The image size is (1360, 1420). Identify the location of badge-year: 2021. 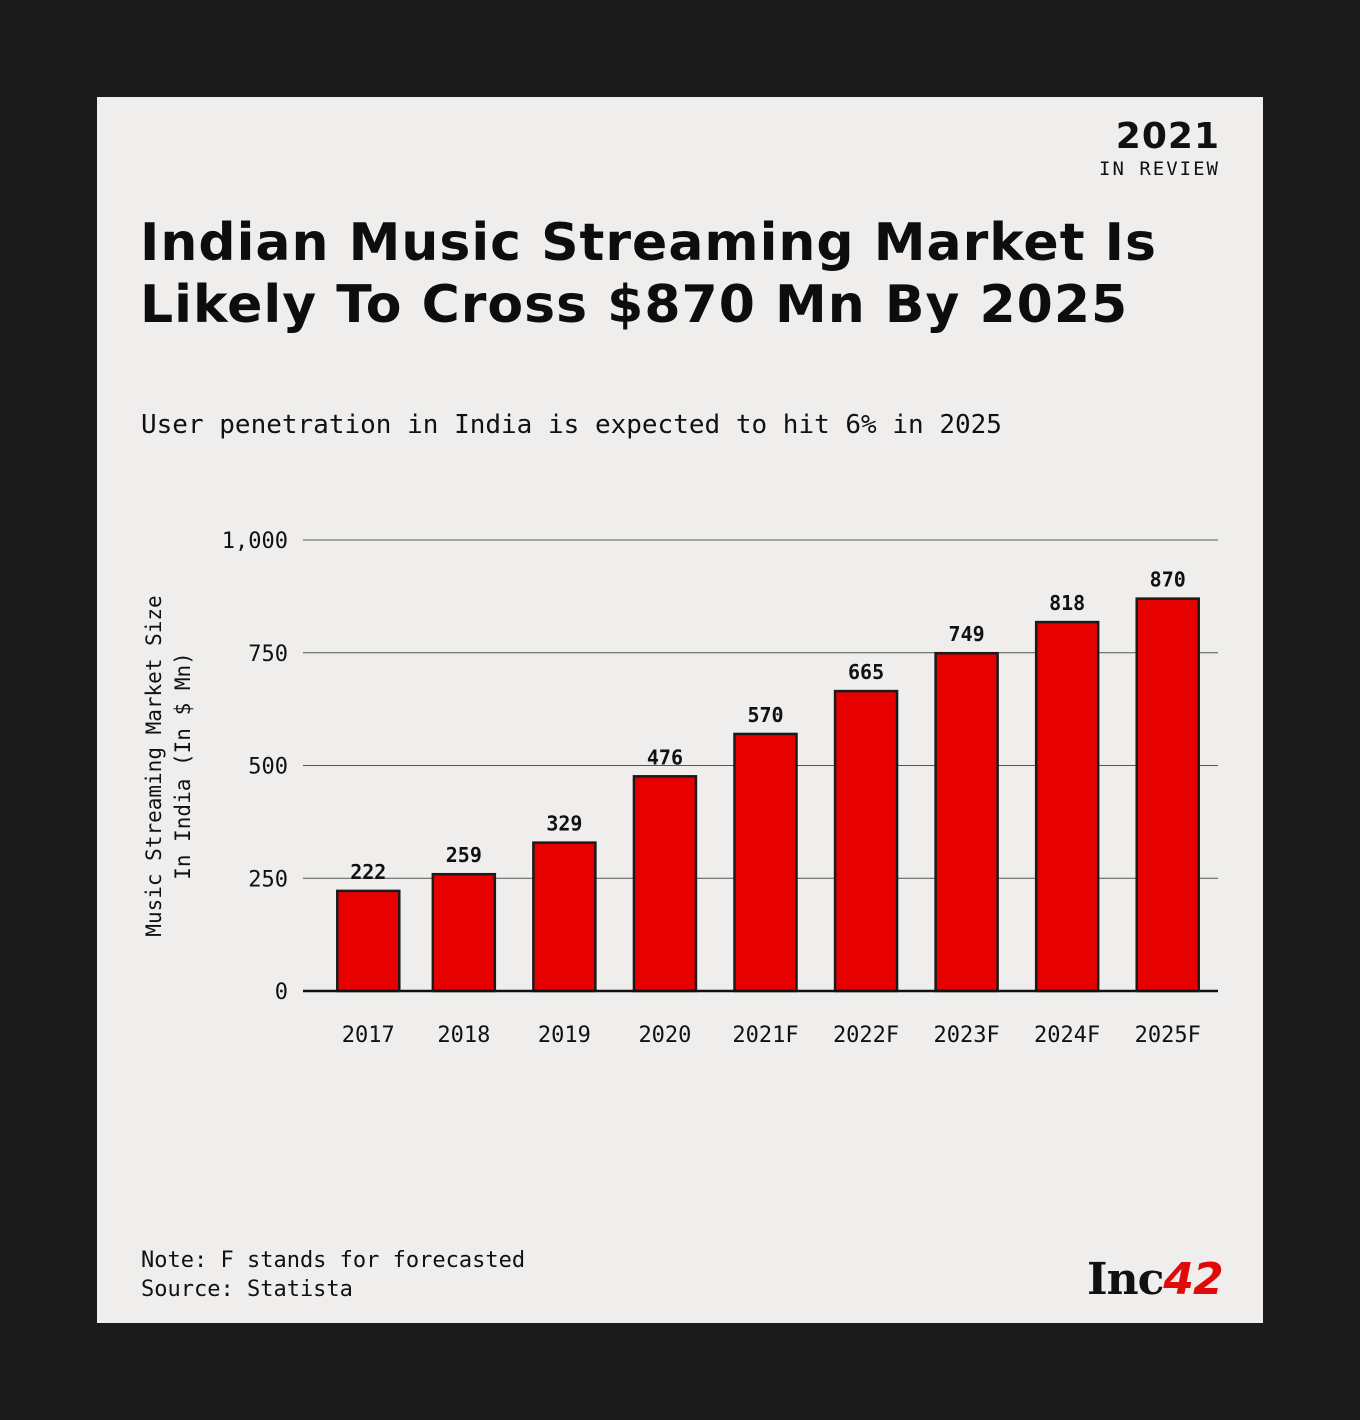
(1167, 136).